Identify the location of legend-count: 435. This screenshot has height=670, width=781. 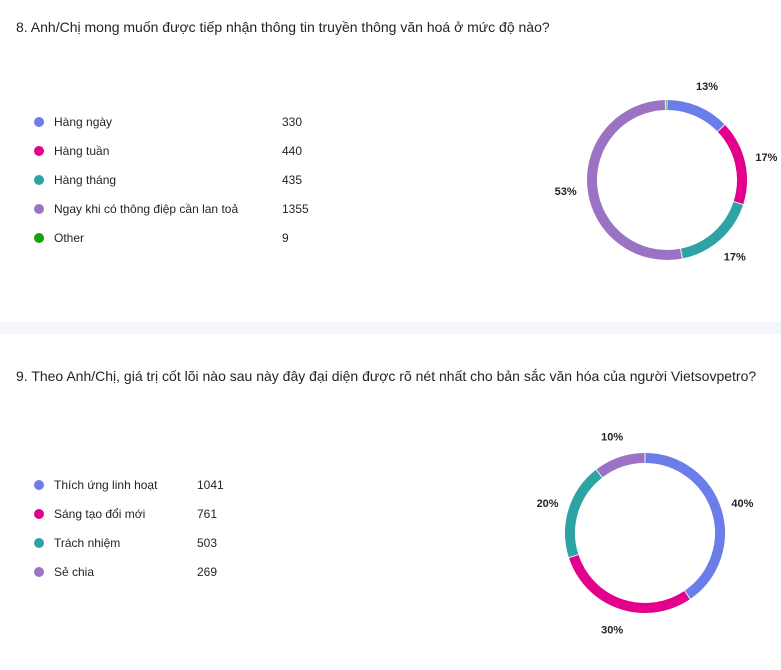
(292, 180).